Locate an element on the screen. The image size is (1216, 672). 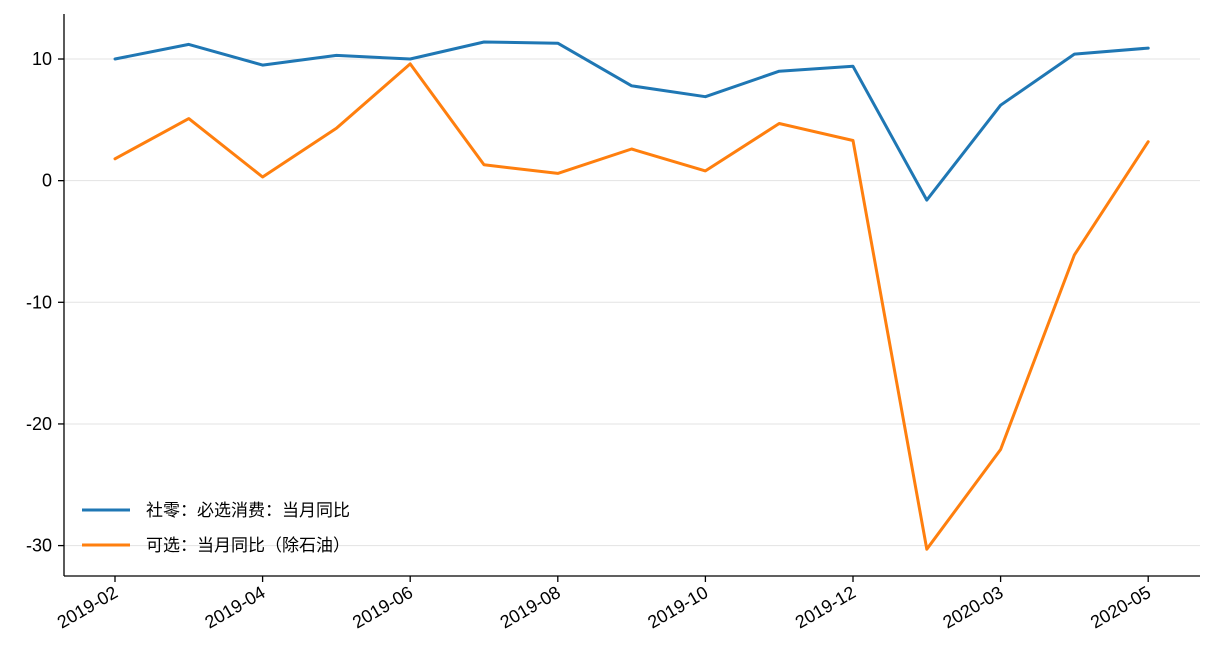
y-tick-label: -20 is located at coordinates (39, 424).